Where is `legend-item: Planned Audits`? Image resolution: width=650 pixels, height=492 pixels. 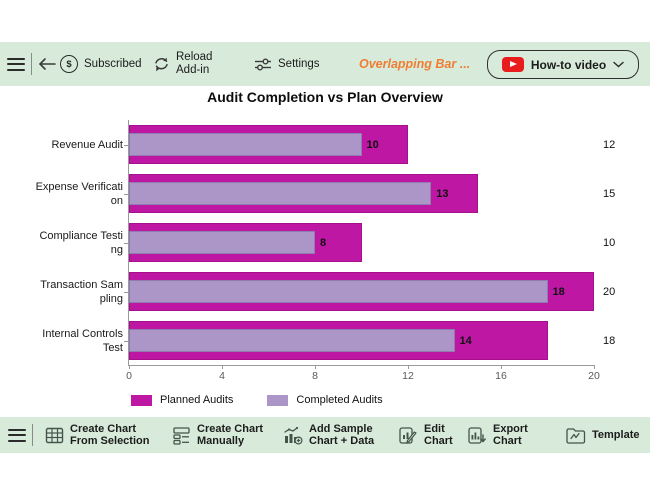 legend-item: Planned Audits is located at coordinates (182, 400).